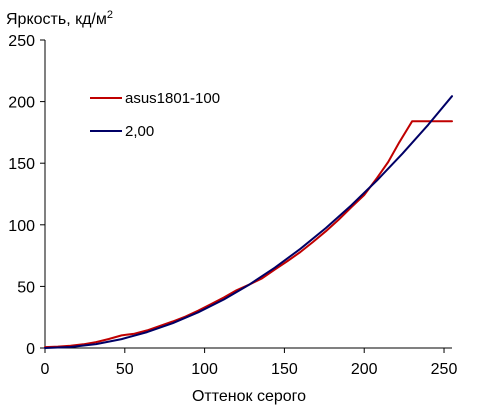  Describe the element at coordinates (284, 369) in the screenshot. I see `x-tick-label: 150` at that location.